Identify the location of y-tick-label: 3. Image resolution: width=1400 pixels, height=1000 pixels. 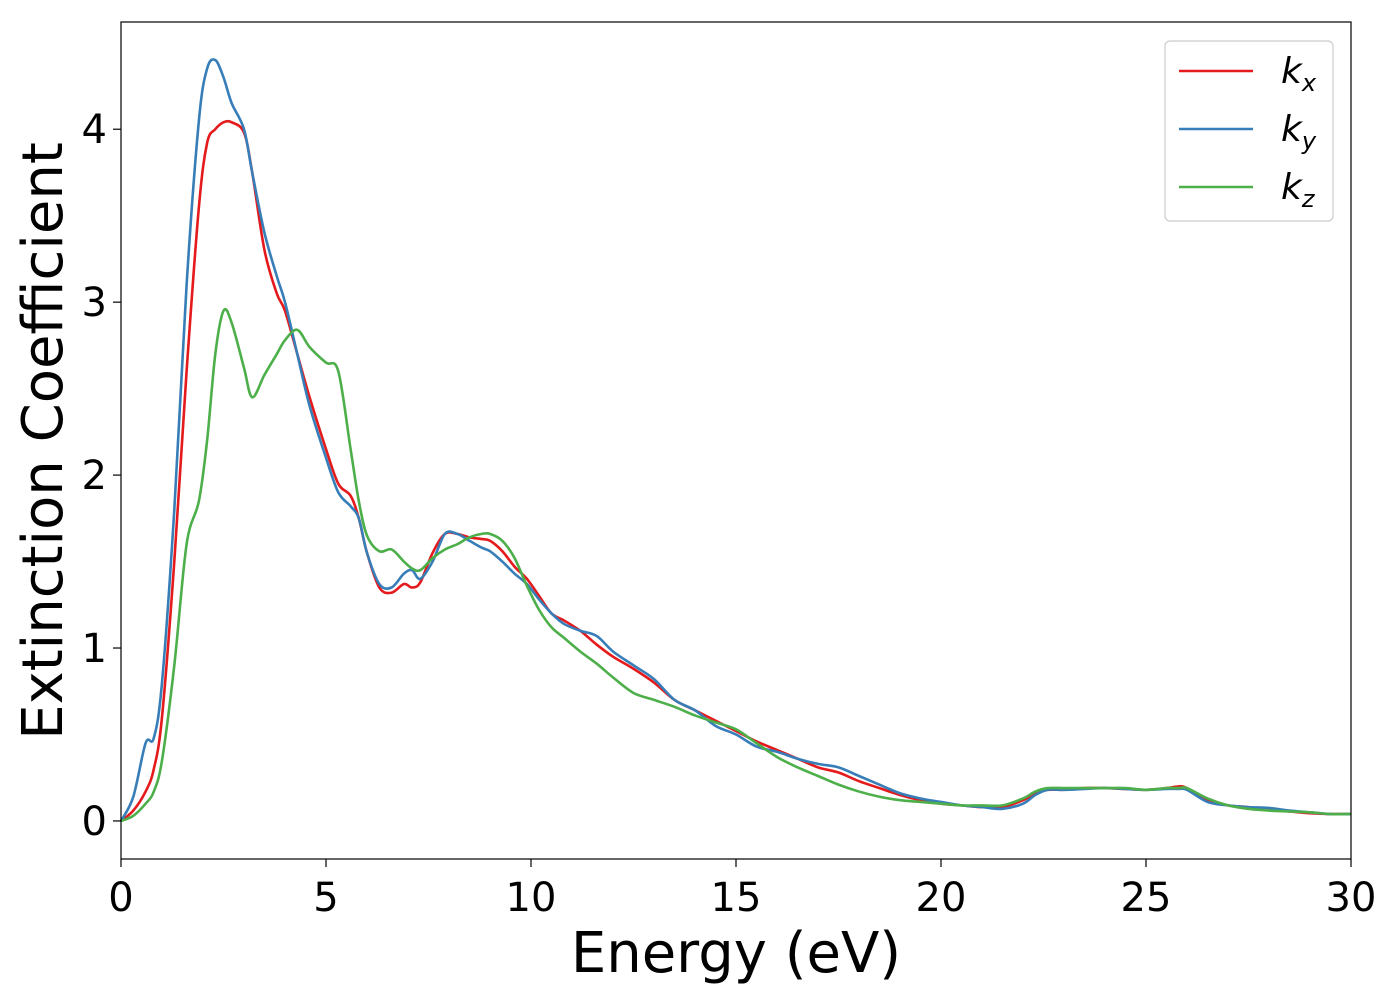
(94, 303).